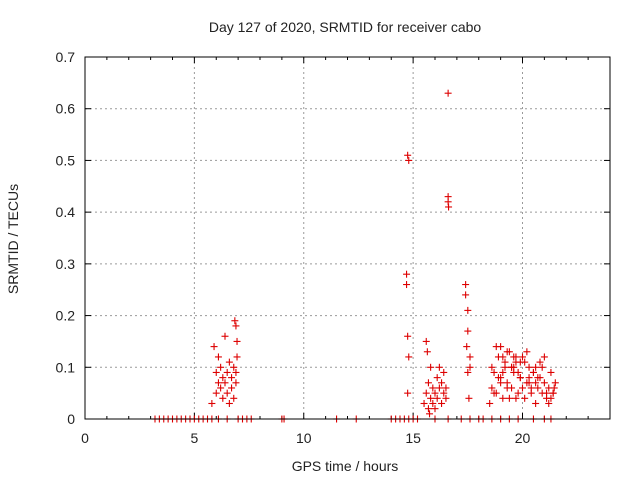 Image resolution: width=640 pixels, height=480 pixels. I want to click on y-tick-label: 0, so click(71, 419).